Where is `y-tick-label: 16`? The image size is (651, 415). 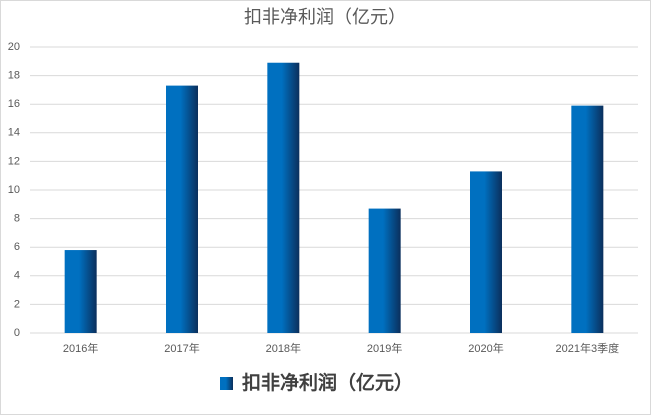
y-tick-label: 16 is located at coordinates (14, 104).